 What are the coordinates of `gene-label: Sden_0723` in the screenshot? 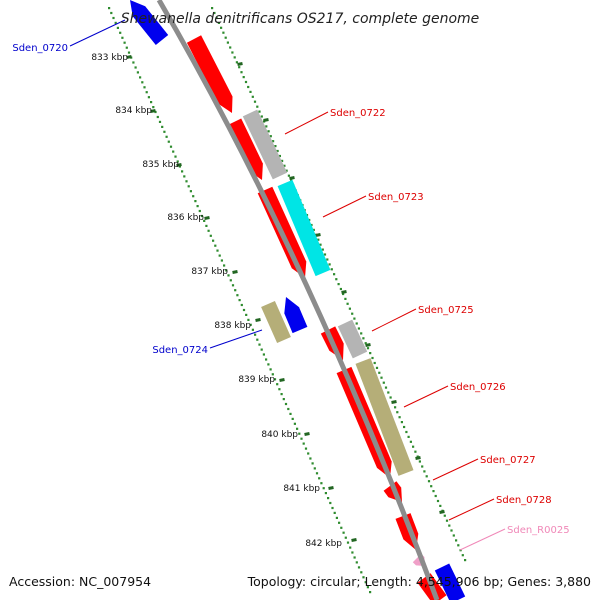 It's located at (396, 197).